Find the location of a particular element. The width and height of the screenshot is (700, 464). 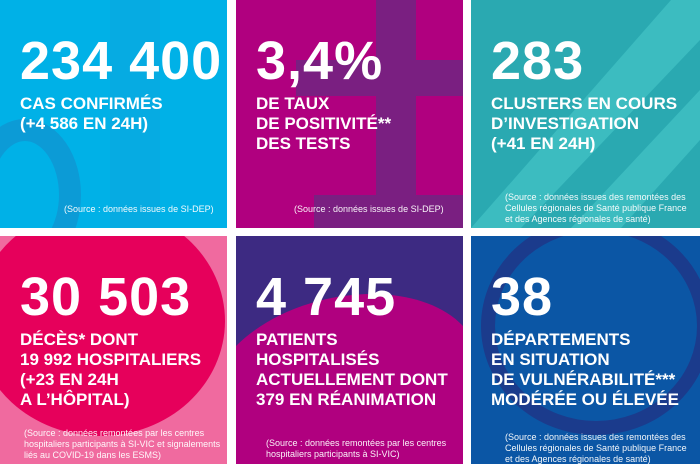

magnifier-decoration is located at coordinates (590, 335).